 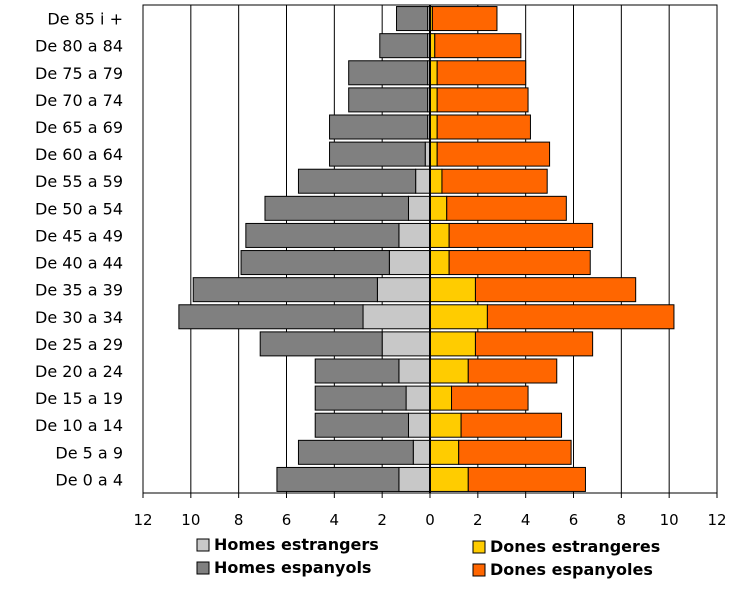 I want to click on x-tick-label-9: 6, so click(x=574, y=520).